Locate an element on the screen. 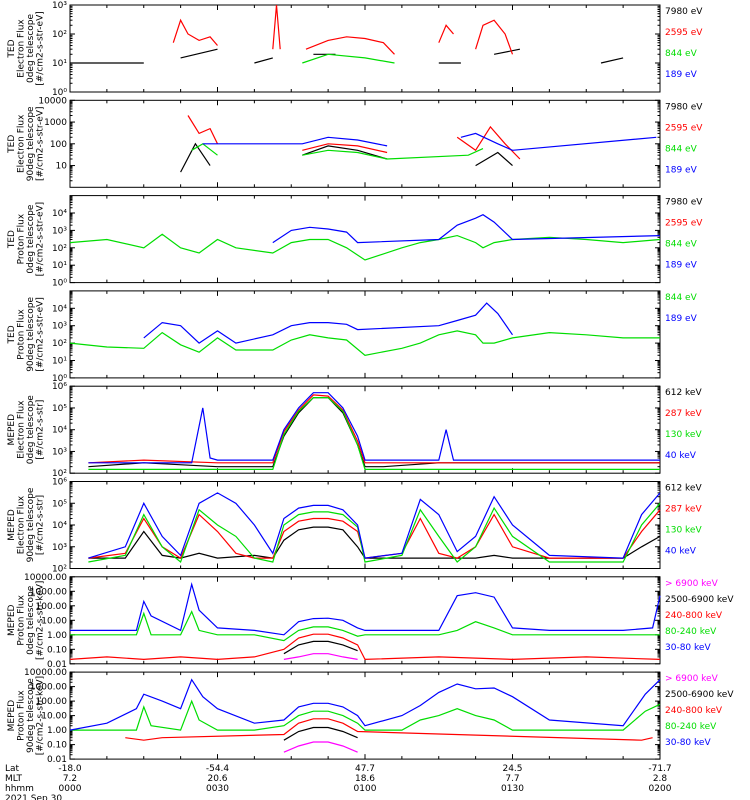  y-tick-label: 10000 is located at coordinates (52, 101).